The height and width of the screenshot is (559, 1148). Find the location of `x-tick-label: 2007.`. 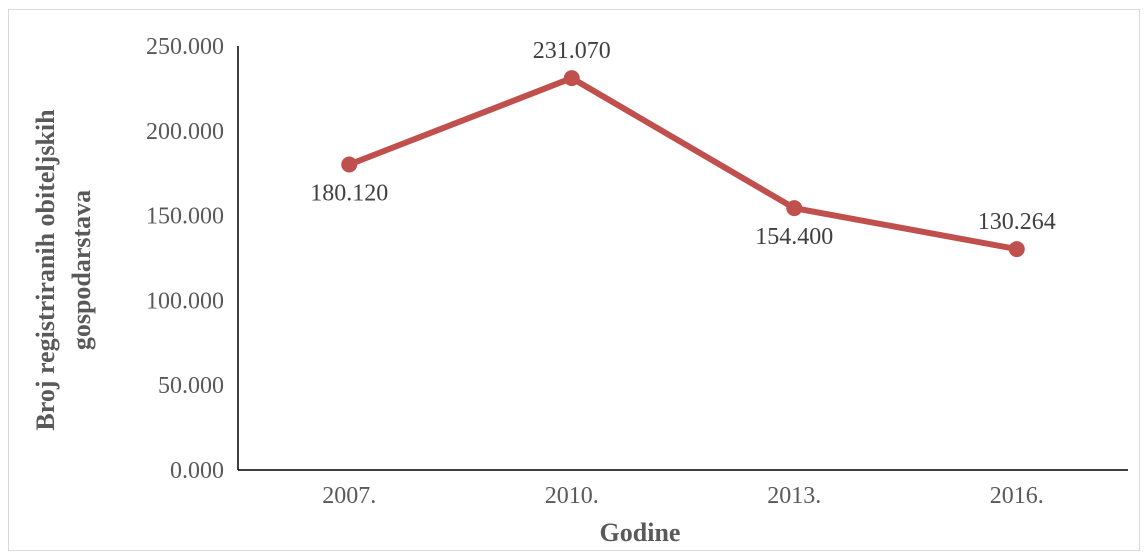

x-tick-label: 2007. is located at coordinates (349, 496).